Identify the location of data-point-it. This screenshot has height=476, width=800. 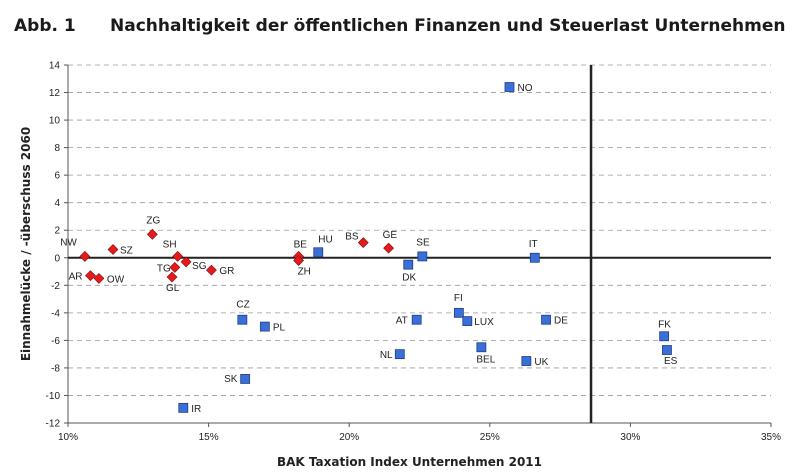
(534, 257).